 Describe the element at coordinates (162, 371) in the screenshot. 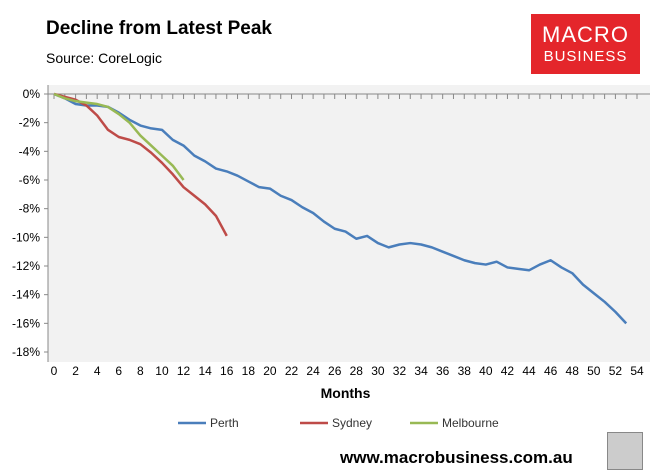

I see `x-tick-label: 10` at that location.